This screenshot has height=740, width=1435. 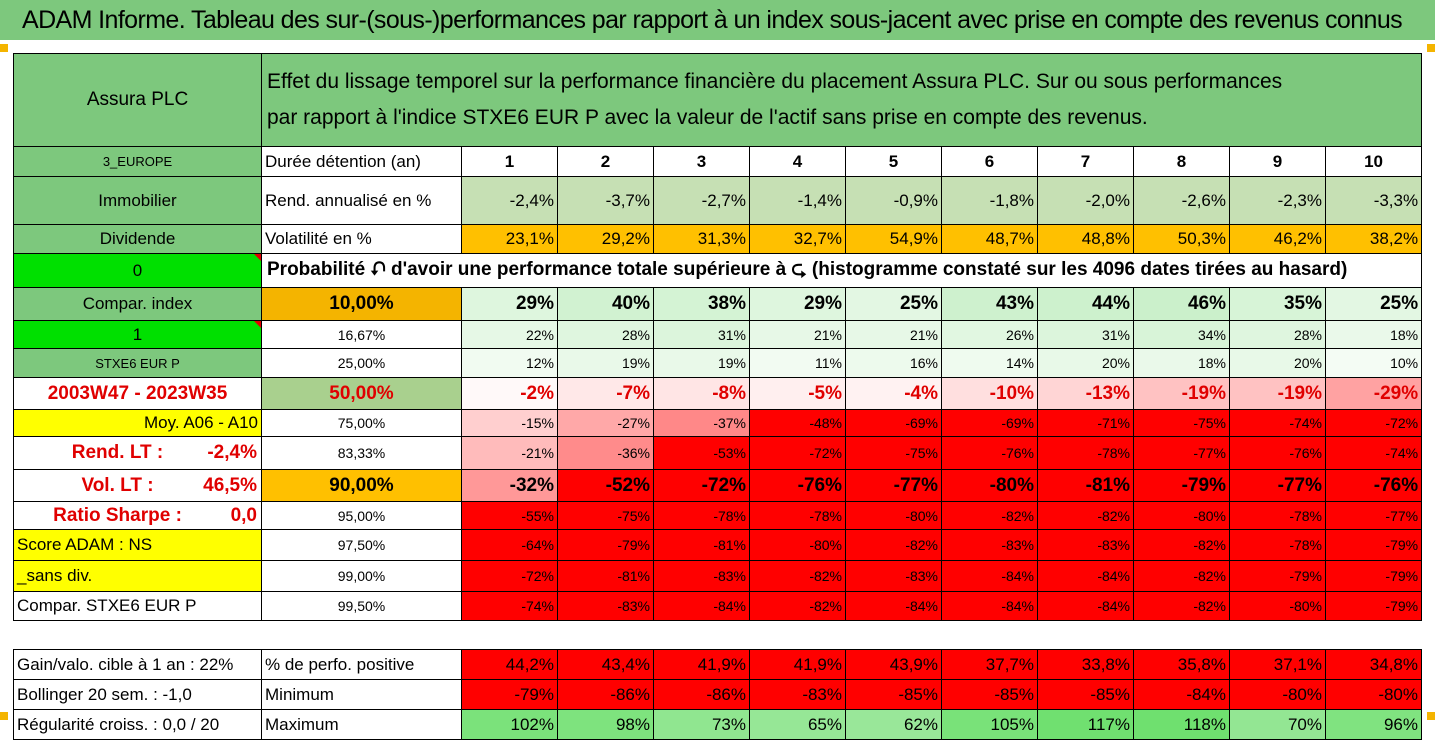 What do you see at coordinates (361, 545) in the screenshot?
I see `percentile-cell: 97,50%` at bounding box center [361, 545].